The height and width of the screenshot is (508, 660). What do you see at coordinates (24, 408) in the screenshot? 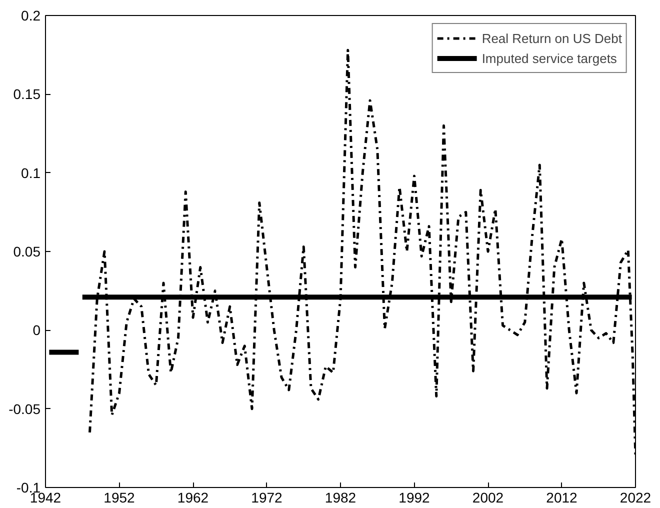
I see `y-tick-label: -0.05` at bounding box center [24, 408].